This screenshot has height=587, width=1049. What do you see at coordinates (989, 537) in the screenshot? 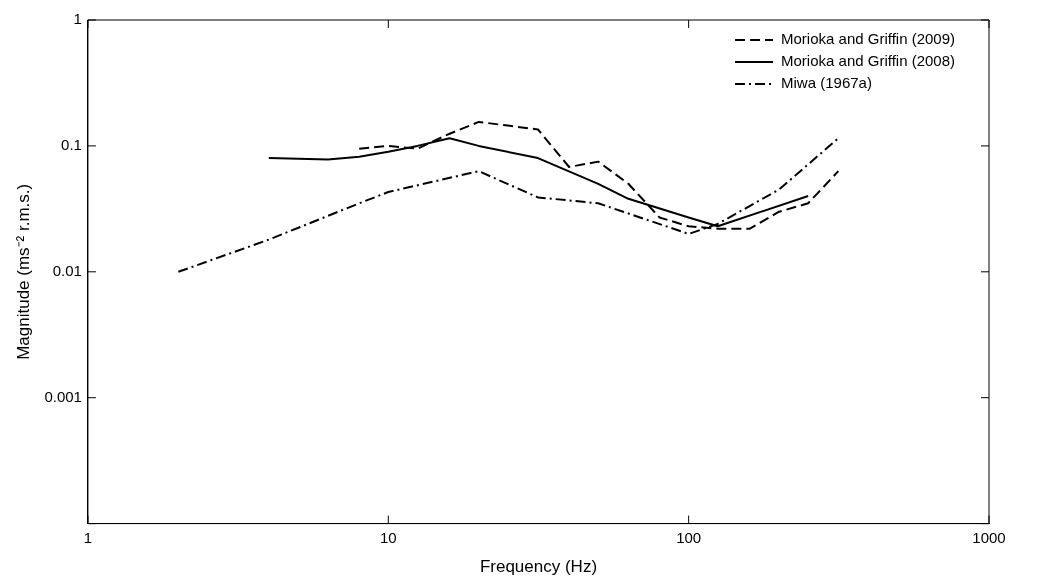
I see `x-tick-label: 1000` at bounding box center [989, 537].